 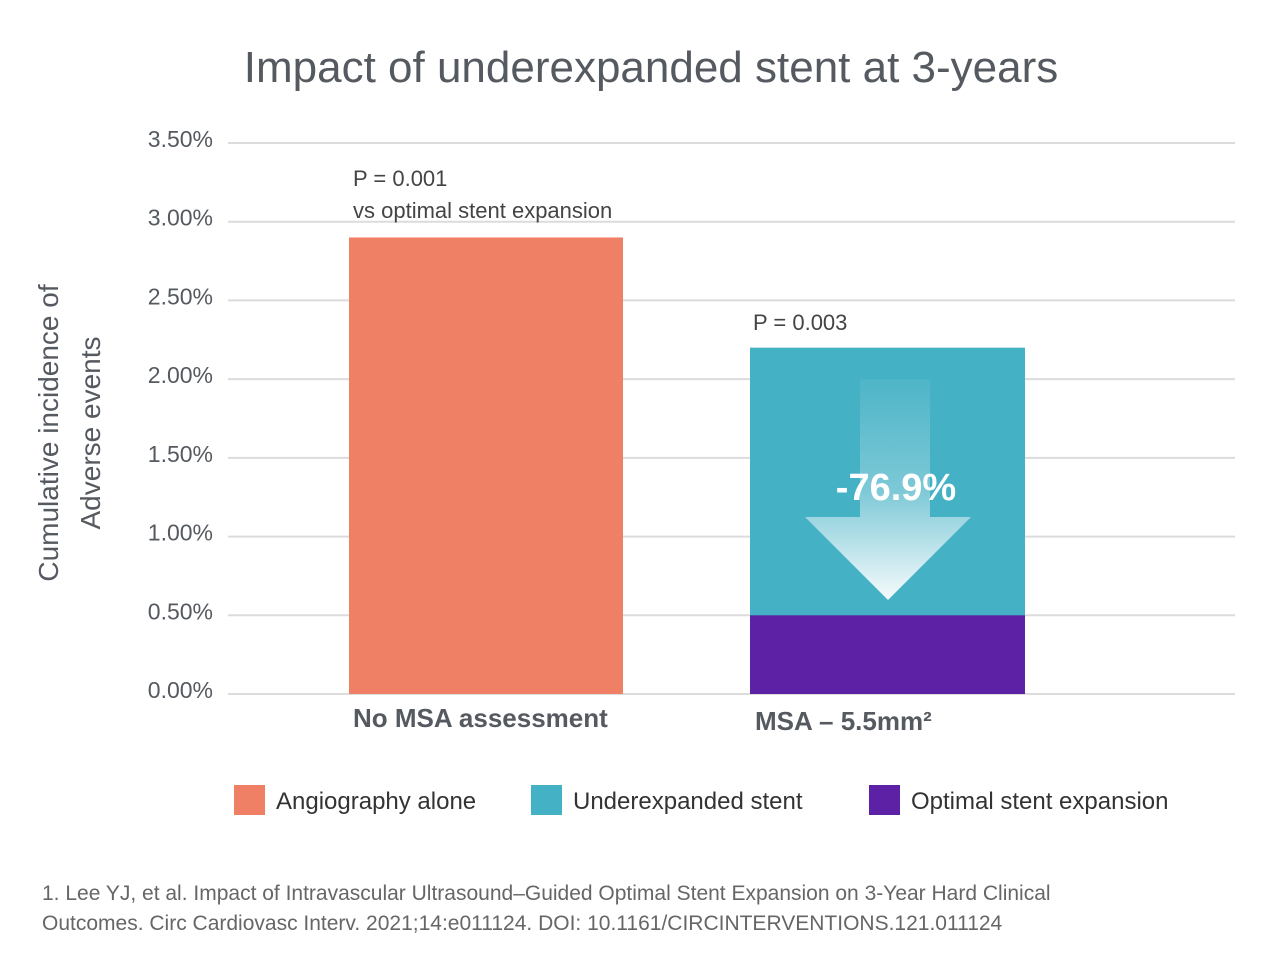 What do you see at coordinates (180, 375) in the screenshot?
I see `y-tick-label: 2.00%` at bounding box center [180, 375].